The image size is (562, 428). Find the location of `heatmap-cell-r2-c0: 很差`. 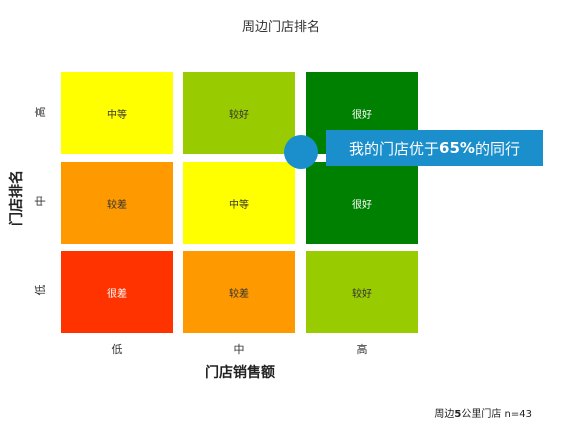

heatmap-cell-r2-c0: 很差 is located at coordinates (117, 292).